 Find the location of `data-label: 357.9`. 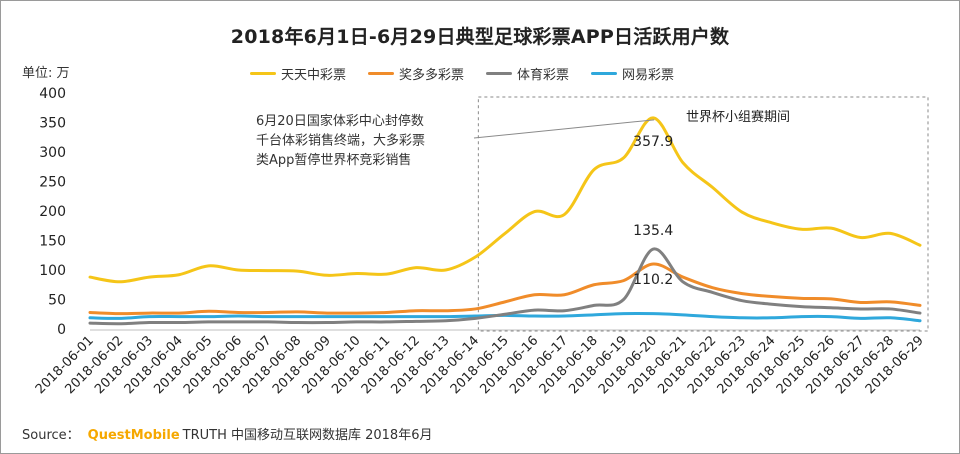

data-label: 357.9 is located at coordinates (653, 142).